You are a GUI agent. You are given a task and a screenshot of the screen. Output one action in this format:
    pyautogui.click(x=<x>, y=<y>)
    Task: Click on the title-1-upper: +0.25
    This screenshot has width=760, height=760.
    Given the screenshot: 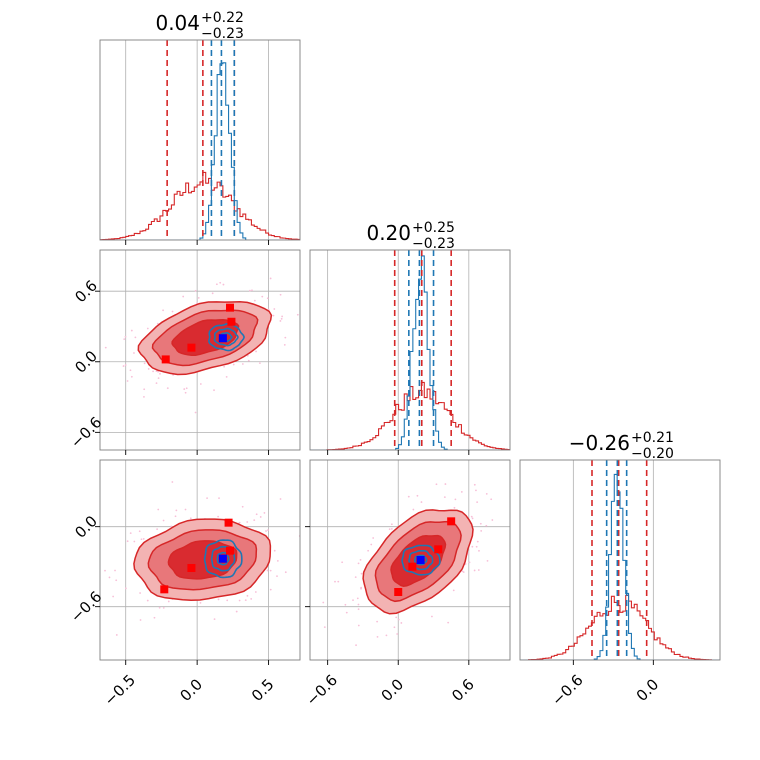 What is the action you would take?
    pyautogui.click(x=433, y=228)
    